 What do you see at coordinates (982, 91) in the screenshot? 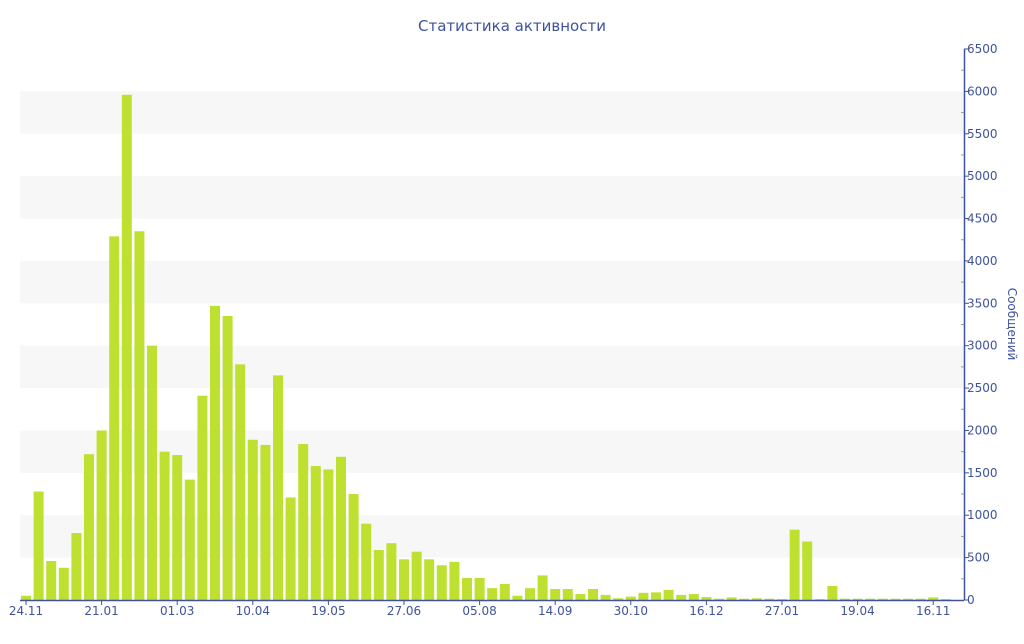
I see `y-tick-label: 6000` at bounding box center [982, 91].